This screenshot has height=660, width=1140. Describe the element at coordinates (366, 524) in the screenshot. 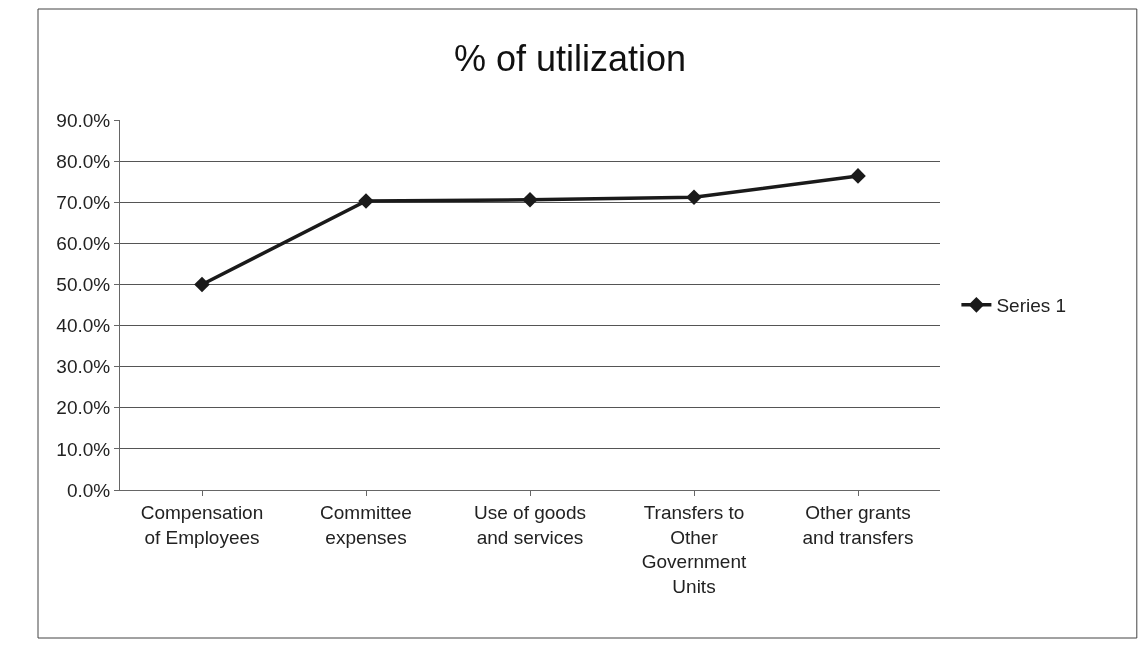

I see `x-tick-label: Committee expenses` at that location.